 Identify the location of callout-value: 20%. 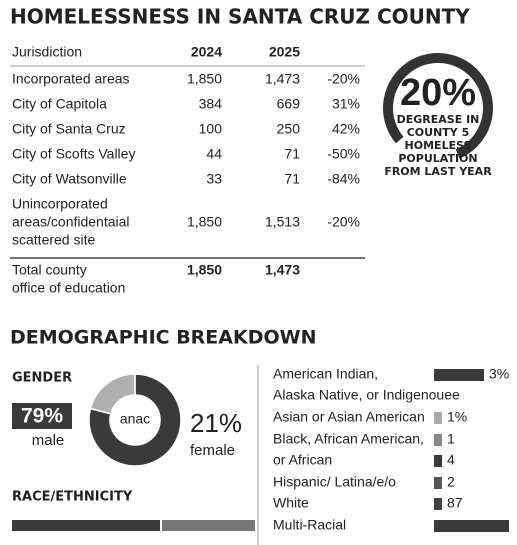
(438, 93).